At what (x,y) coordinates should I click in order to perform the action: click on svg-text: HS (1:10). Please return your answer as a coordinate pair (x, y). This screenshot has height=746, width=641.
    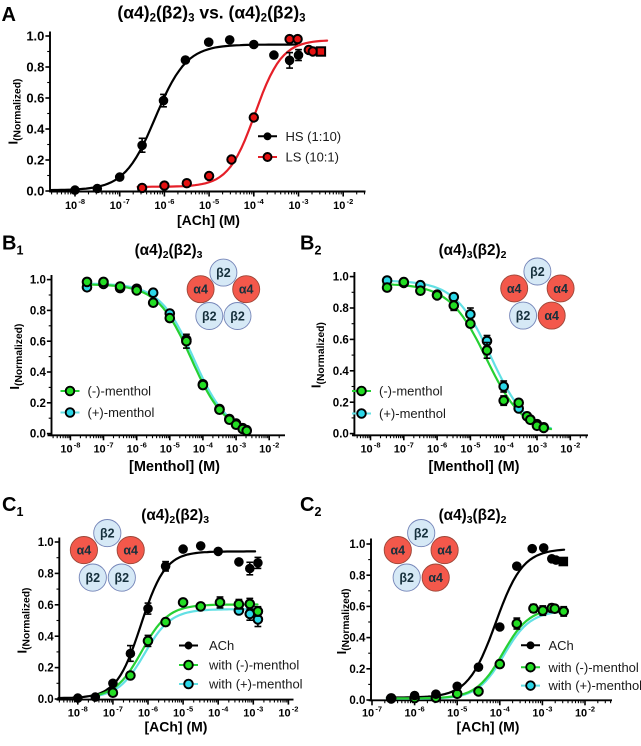
    Looking at the image, I should click on (314, 136).